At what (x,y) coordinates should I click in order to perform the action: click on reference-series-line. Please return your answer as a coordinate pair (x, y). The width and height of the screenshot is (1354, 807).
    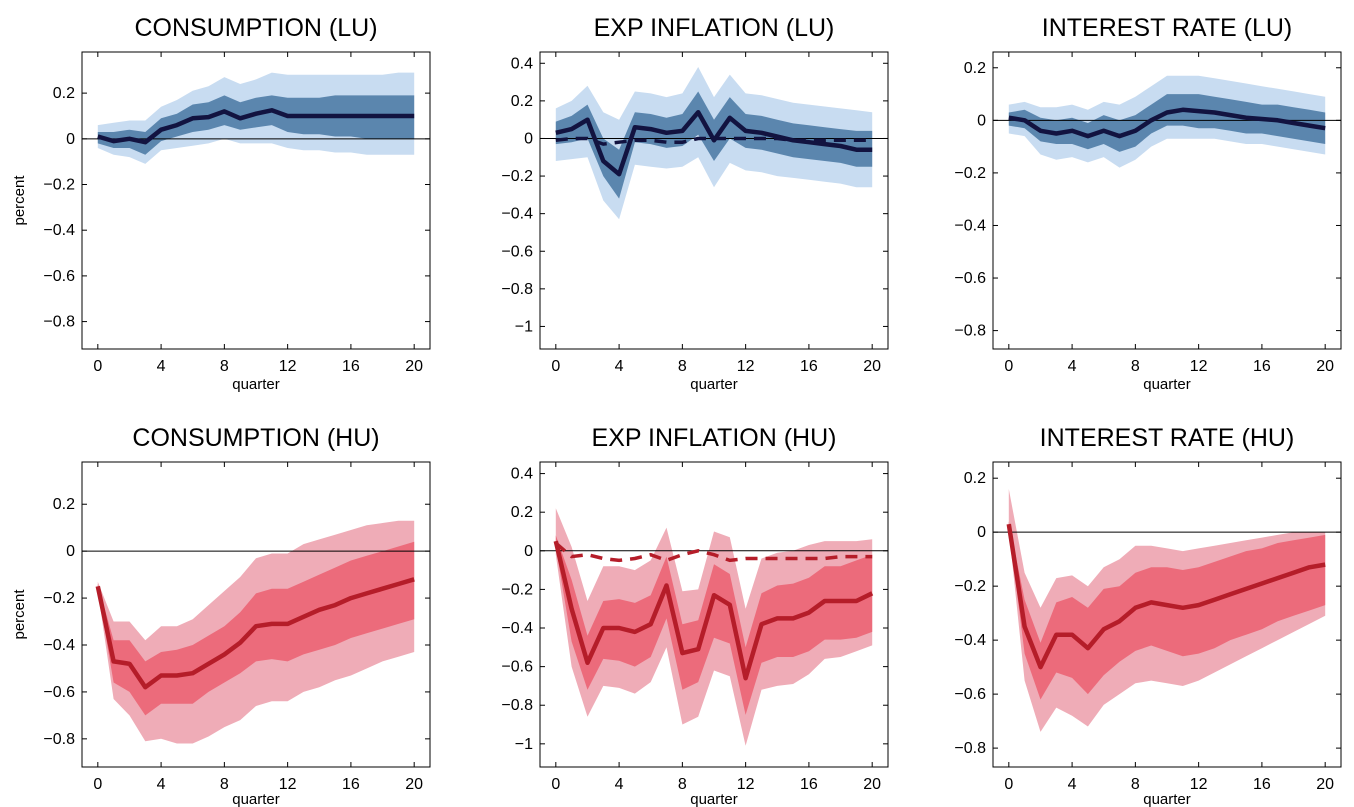
    Looking at the image, I should click on (713, 552).